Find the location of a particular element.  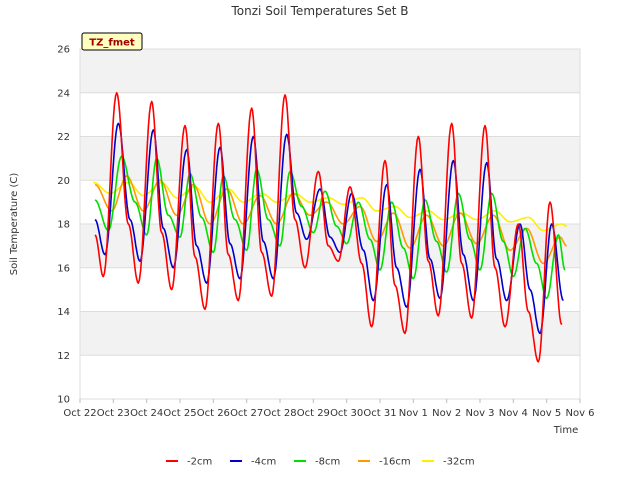

legend: -2cm -4cm -8cm -16cm -32cm is located at coordinates (320, 462).